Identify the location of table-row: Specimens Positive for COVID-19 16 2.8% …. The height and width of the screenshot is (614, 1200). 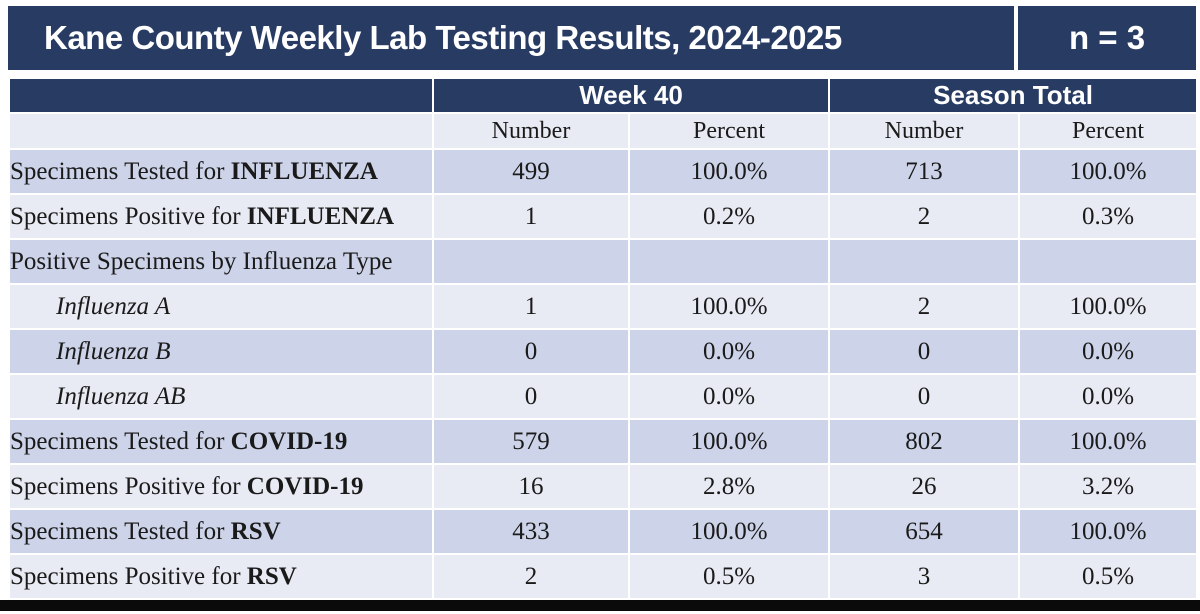
(603, 486).